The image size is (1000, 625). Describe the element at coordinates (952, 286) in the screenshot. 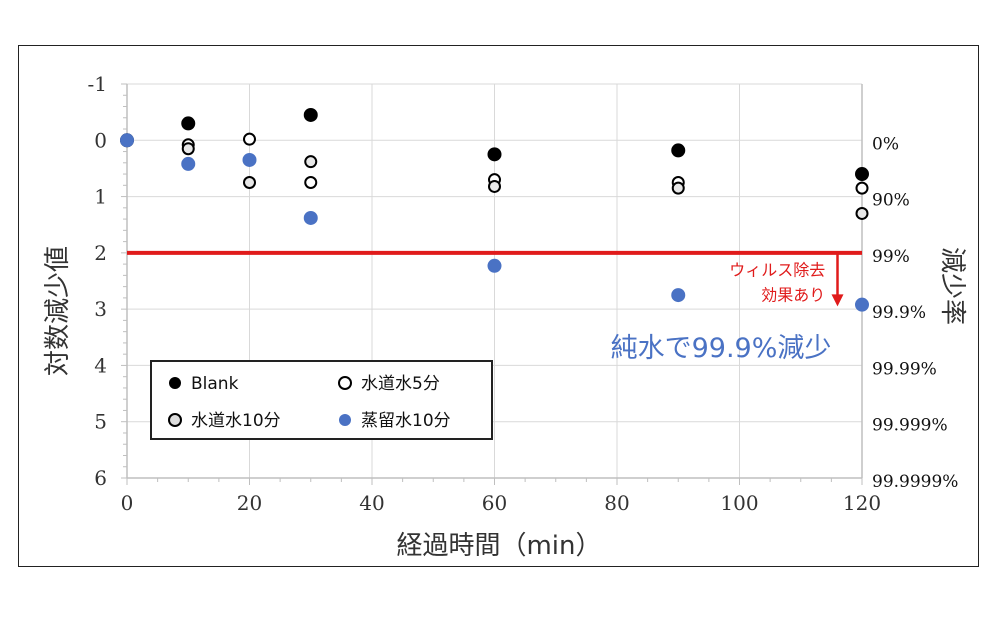

I see `y2-axis-title: 減少率` at that location.